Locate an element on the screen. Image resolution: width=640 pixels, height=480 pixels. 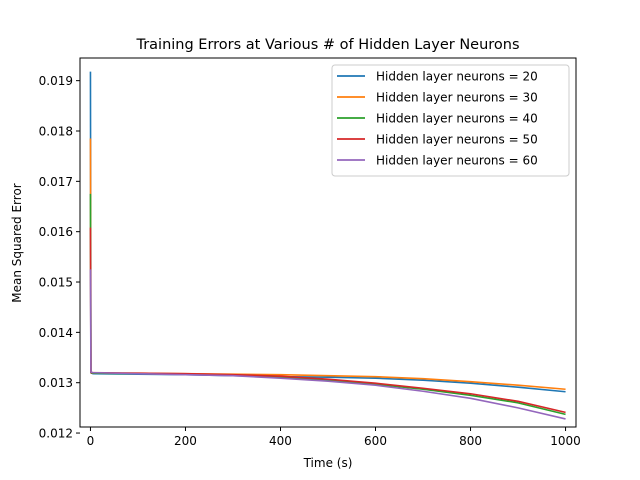
legend-box is located at coordinates (450, 120).